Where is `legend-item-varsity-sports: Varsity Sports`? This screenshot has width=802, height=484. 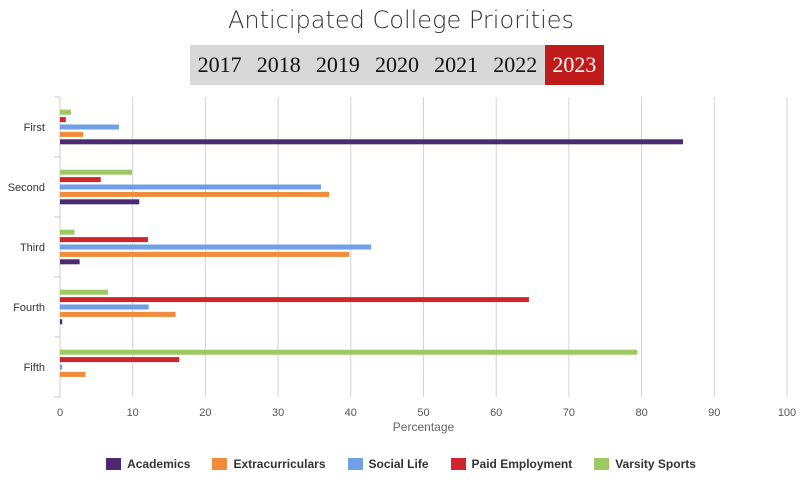
legend-item-varsity-sports: Varsity Sports is located at coordinates (645, 464).